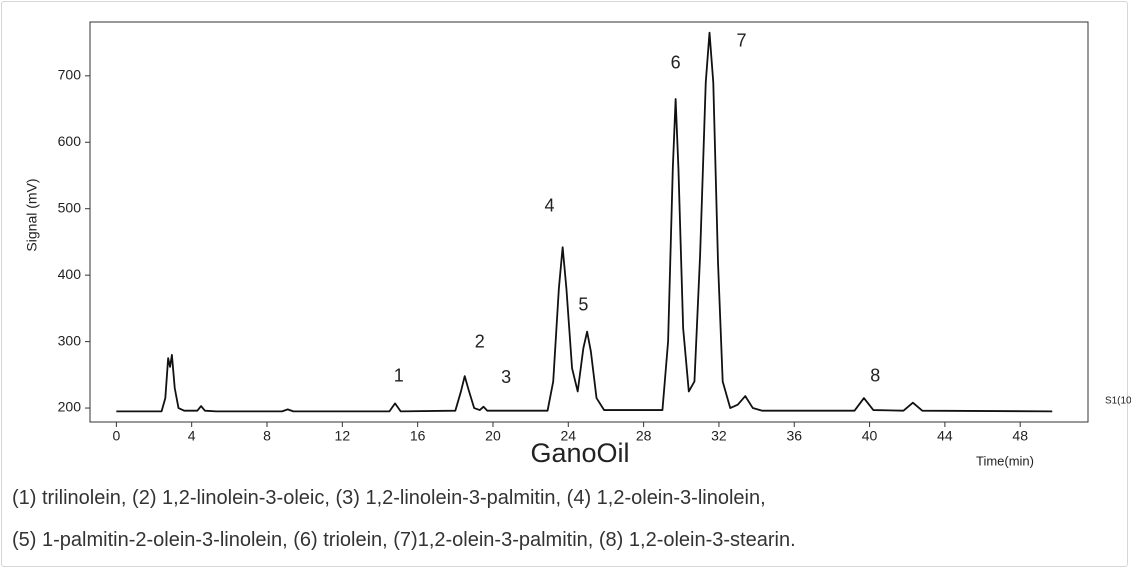  Describe the element at coordinates (418, 436) in the screenshot. I see `x-tick-label: 16` at that location.